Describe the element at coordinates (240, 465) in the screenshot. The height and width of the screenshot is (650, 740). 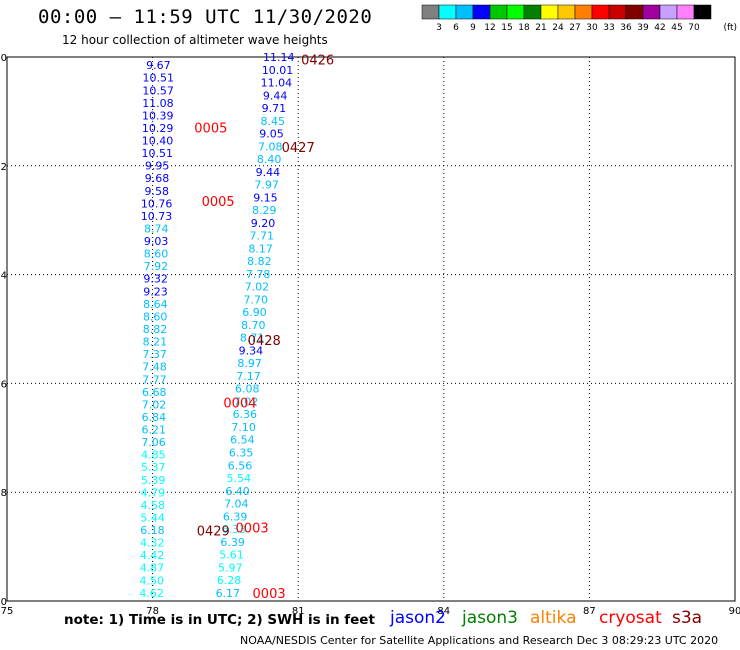
I see `track-b-value: 6.56` at that location.